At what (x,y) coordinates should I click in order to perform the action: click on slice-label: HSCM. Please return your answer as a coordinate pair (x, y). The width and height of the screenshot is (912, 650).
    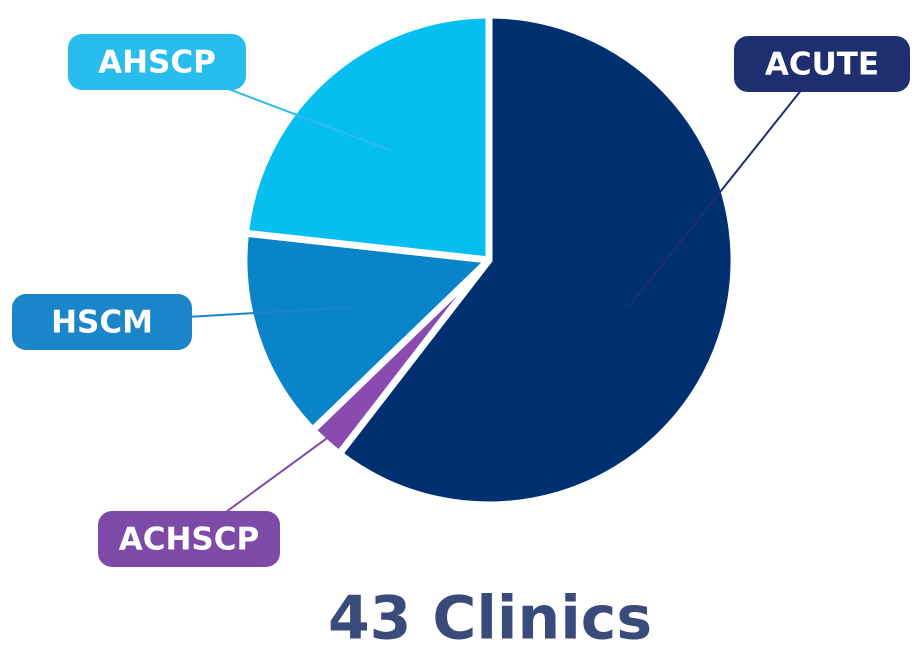
    Looking at the image, I should click on (102, 323).